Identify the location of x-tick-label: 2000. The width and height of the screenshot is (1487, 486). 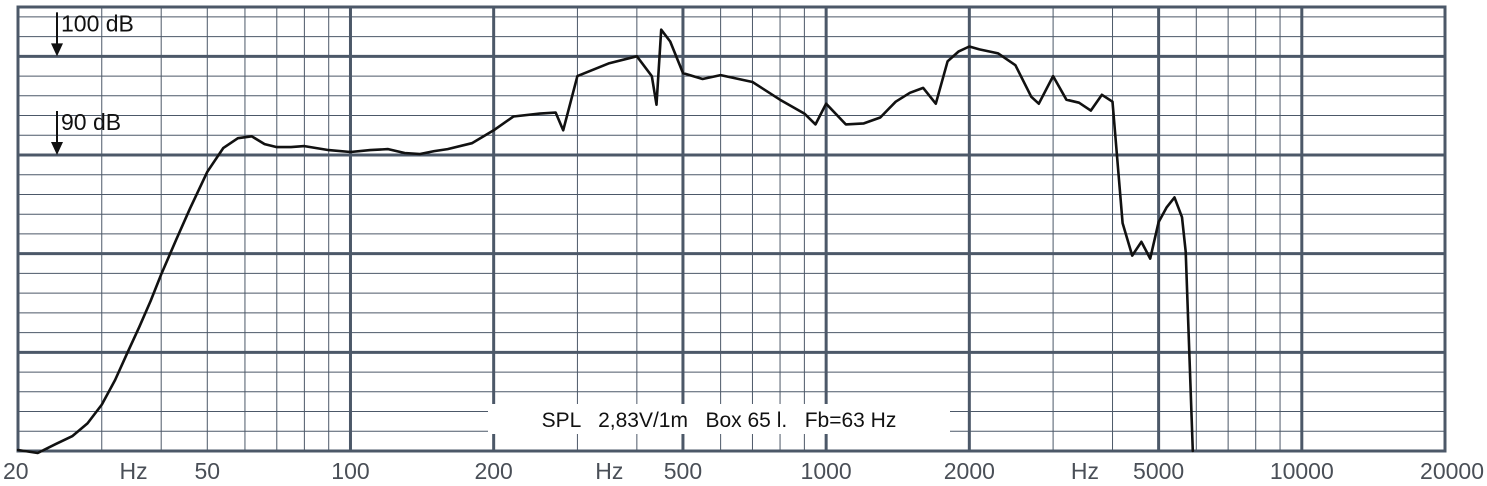
(969, 471).